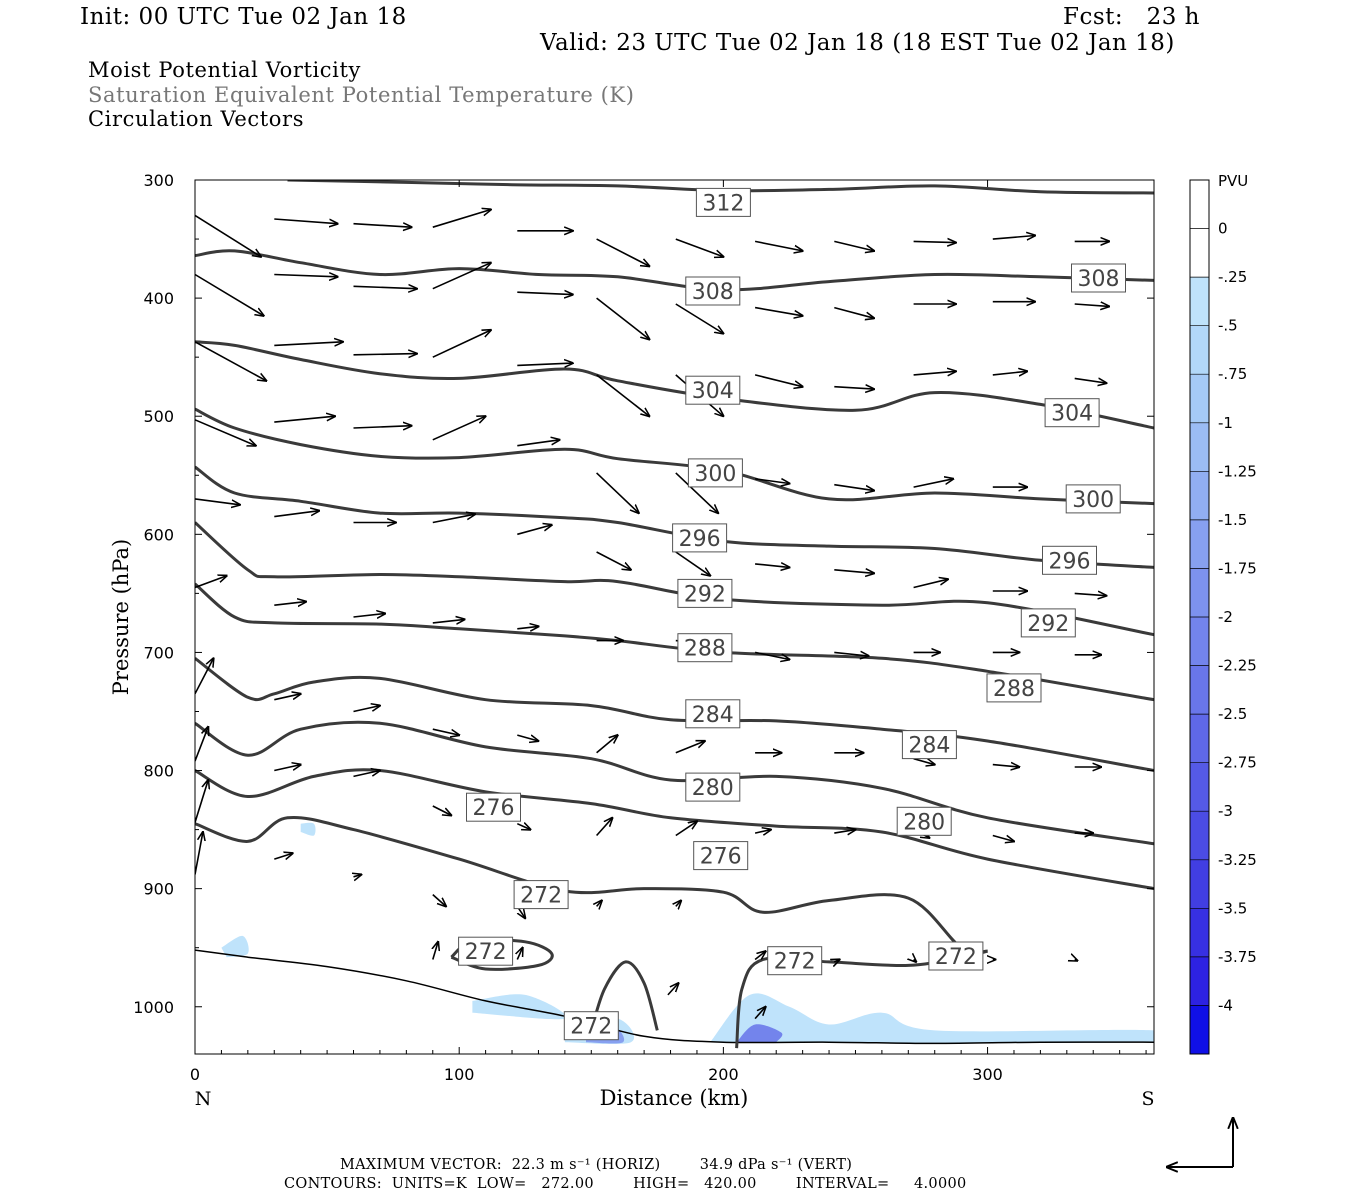 The height and width of the screenshot is (1200, 1350). I want to click on contour-label-4: 304, so click(1072, 413).